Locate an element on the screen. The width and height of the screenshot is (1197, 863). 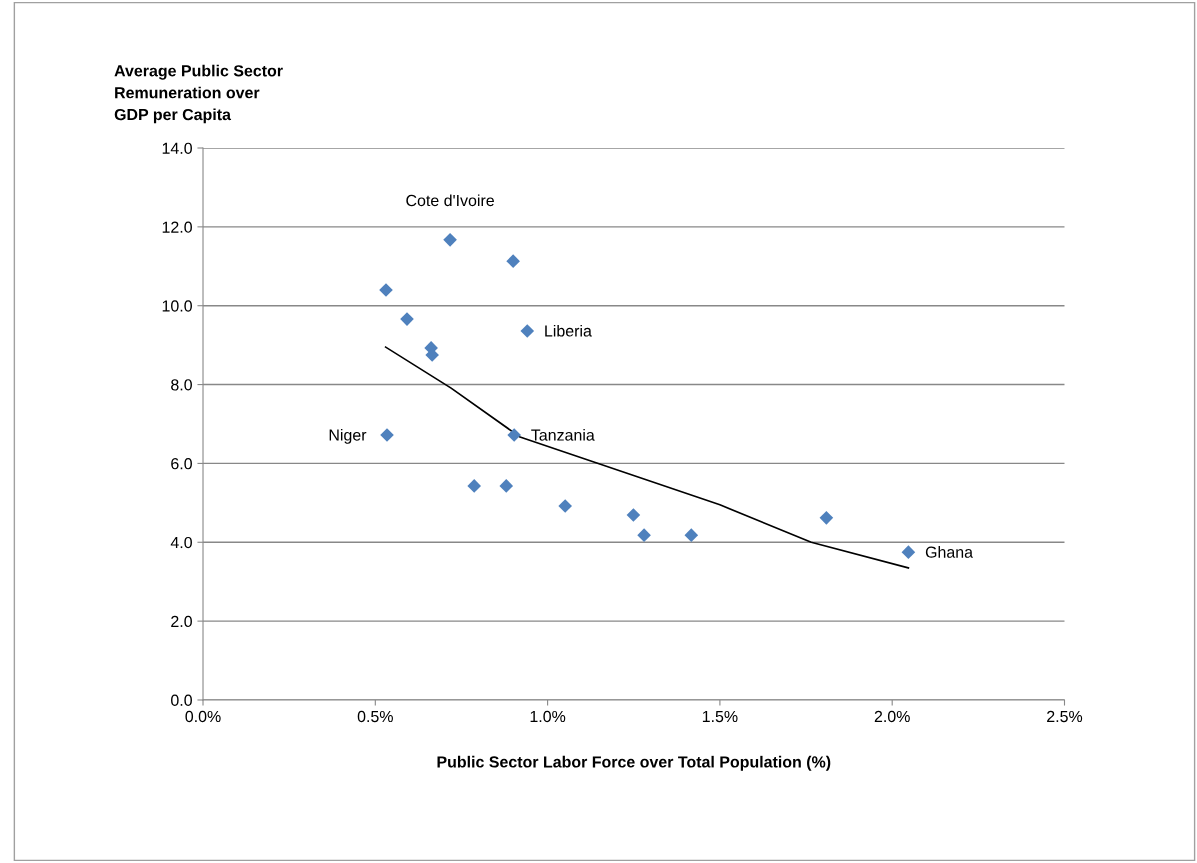
x-tick-label: 0.0% is located at coordinates (203, 716).